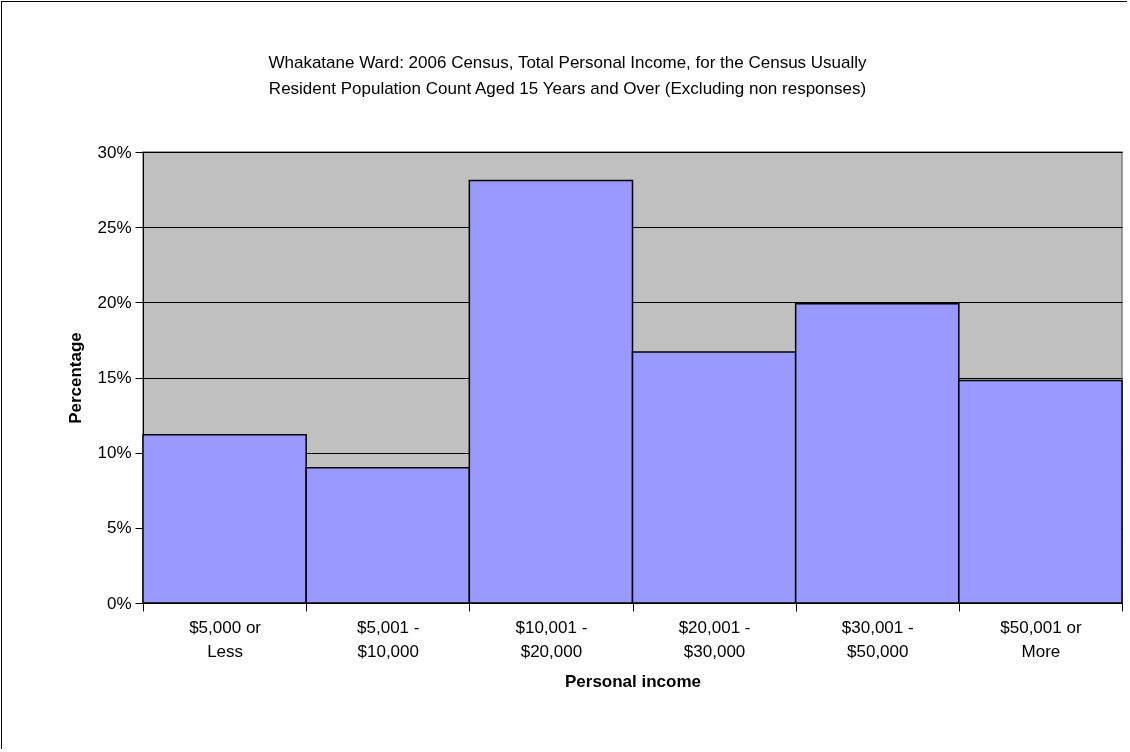  I want to click on y-tick-label: 25%, so click(114, 227).